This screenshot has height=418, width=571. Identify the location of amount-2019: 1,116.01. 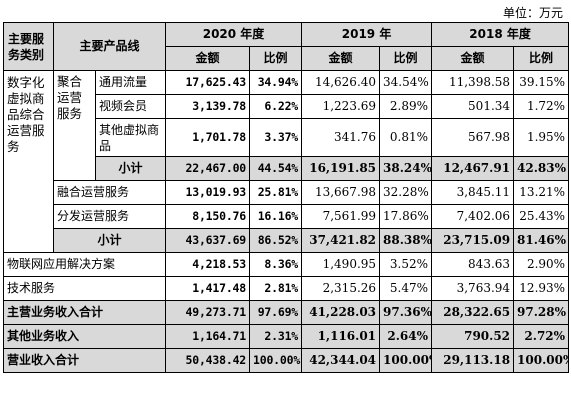
(341, 336).